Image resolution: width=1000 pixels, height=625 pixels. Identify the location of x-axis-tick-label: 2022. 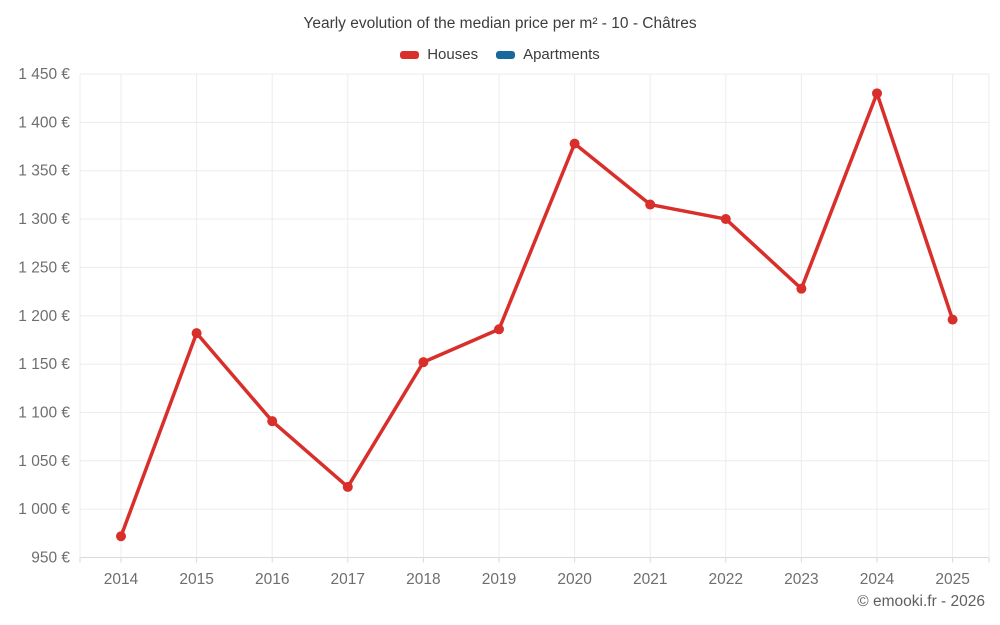
(726, 579).